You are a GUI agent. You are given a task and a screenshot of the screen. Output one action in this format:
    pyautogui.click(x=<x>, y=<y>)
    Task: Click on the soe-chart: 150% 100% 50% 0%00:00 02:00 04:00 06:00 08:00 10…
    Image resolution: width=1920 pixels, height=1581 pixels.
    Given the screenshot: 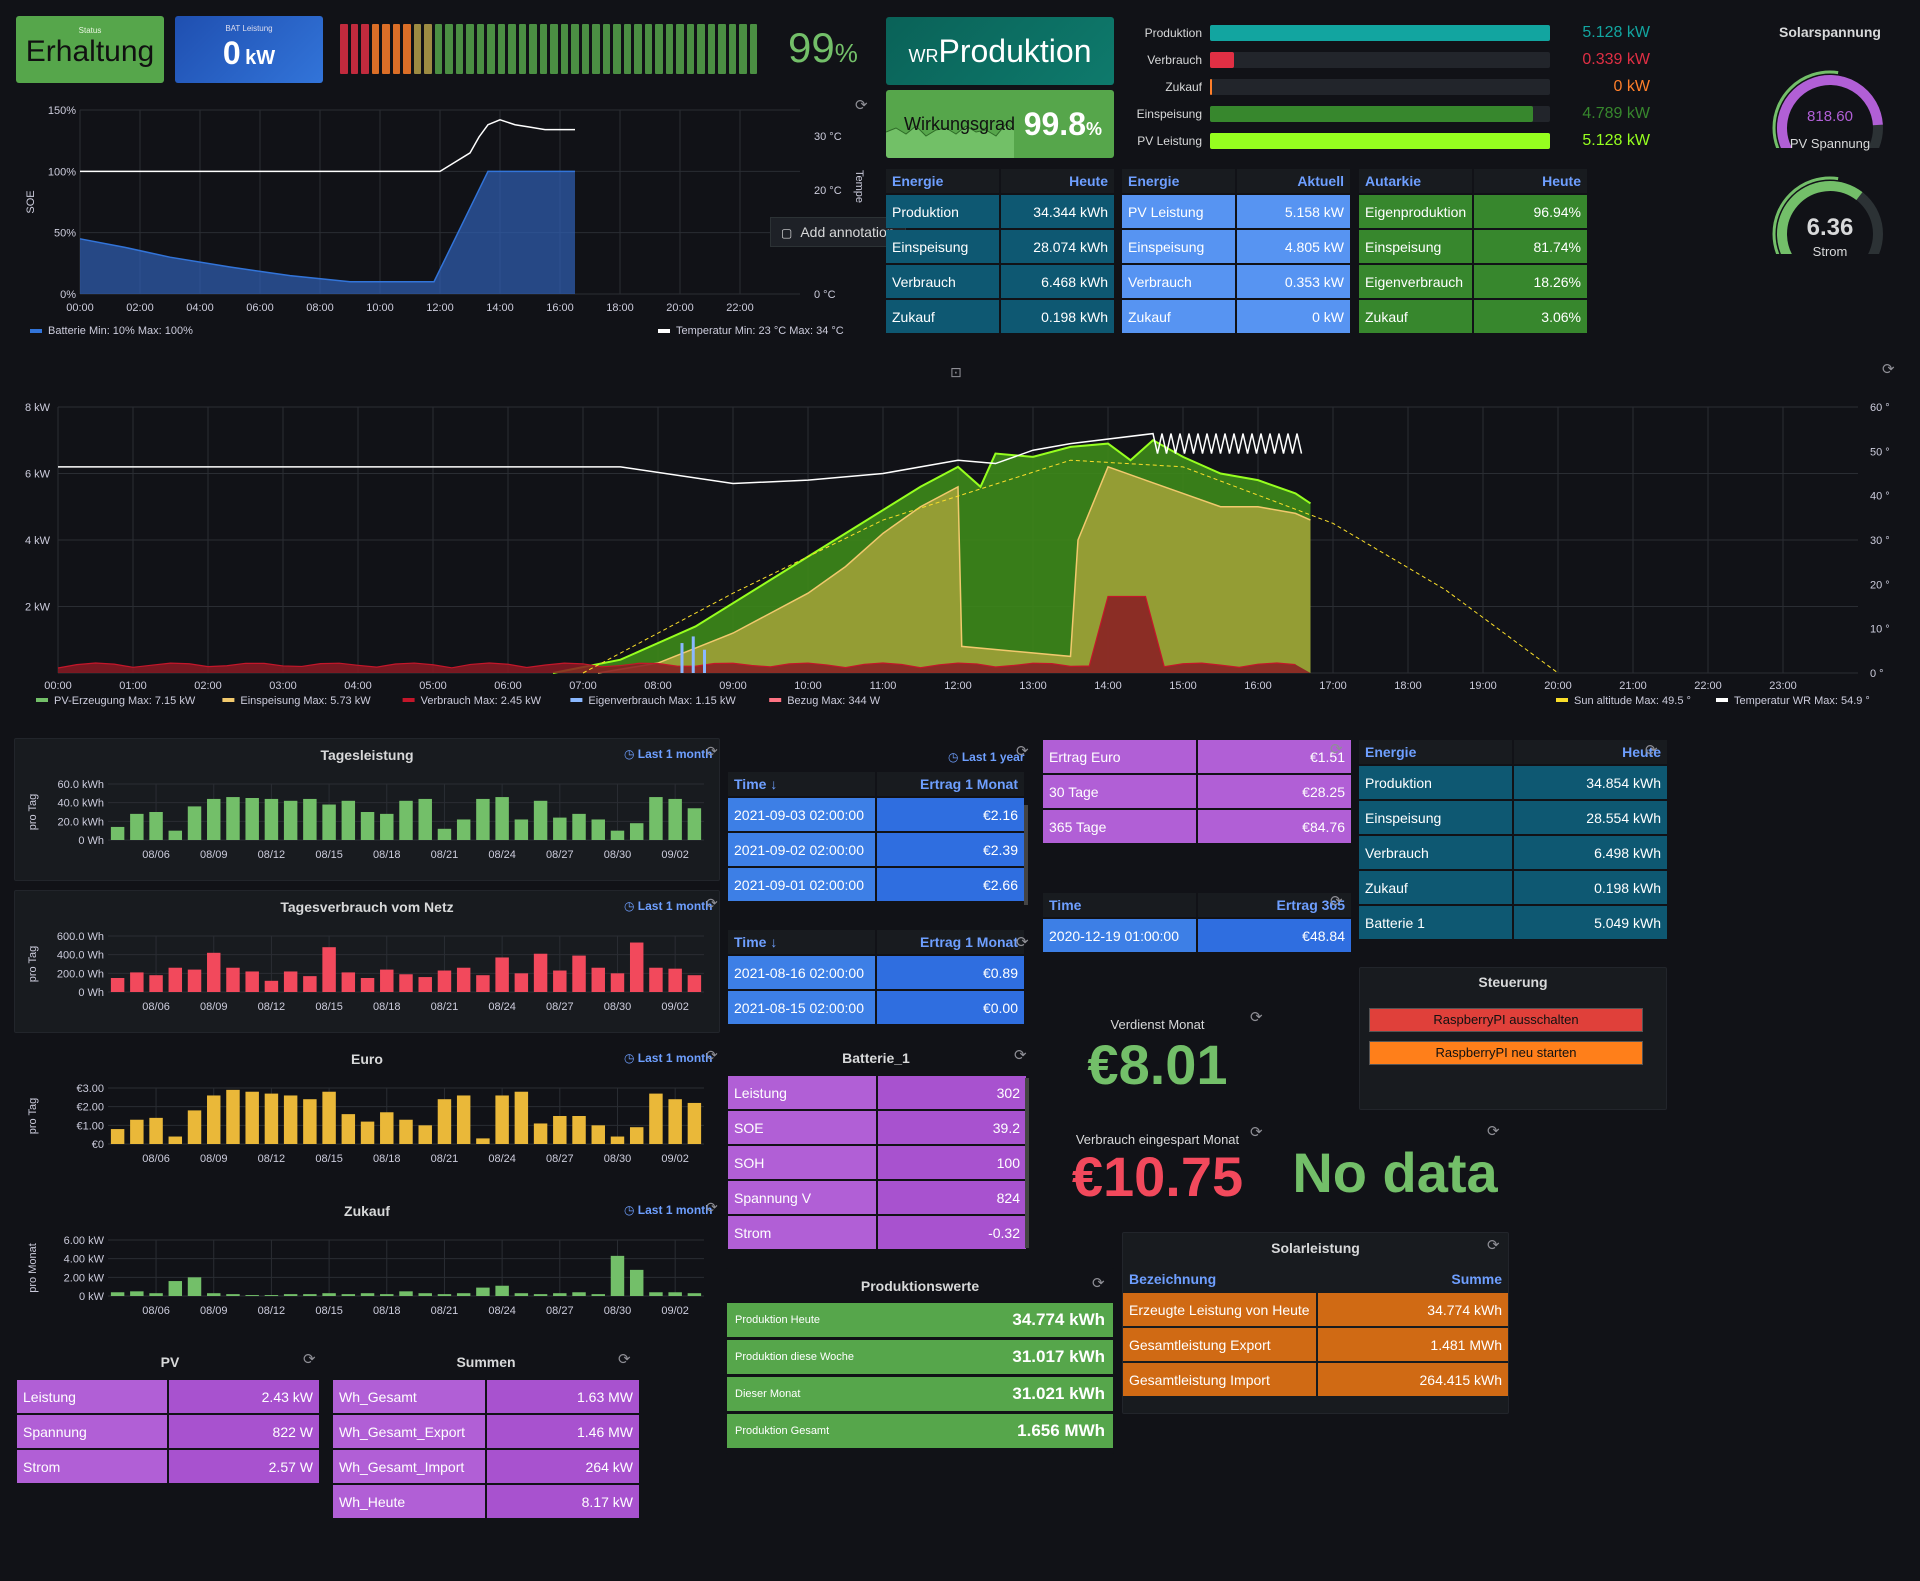 What is the action you would take?
    pyautogui.click(x=448, y=221)
    